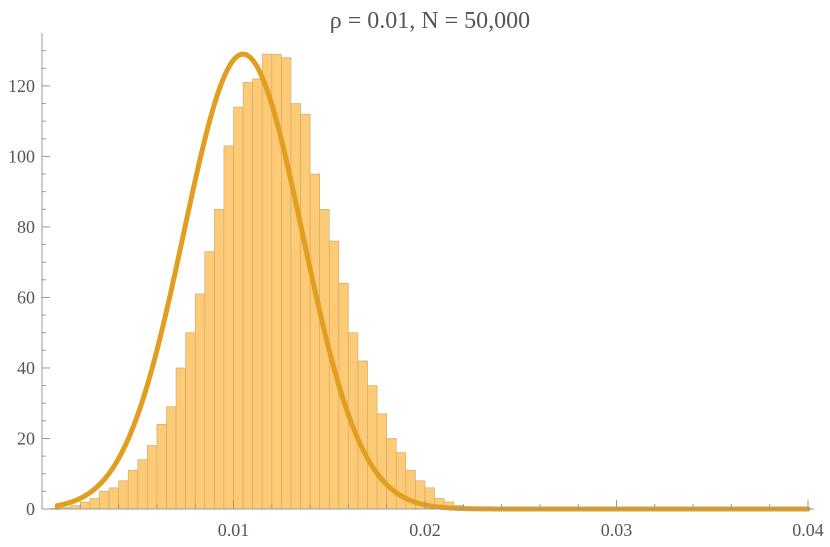  What do you see at coordinates (21, 86) in the screenshot?
I see `y-tick-label: 120` at bounding box center [21, 86].